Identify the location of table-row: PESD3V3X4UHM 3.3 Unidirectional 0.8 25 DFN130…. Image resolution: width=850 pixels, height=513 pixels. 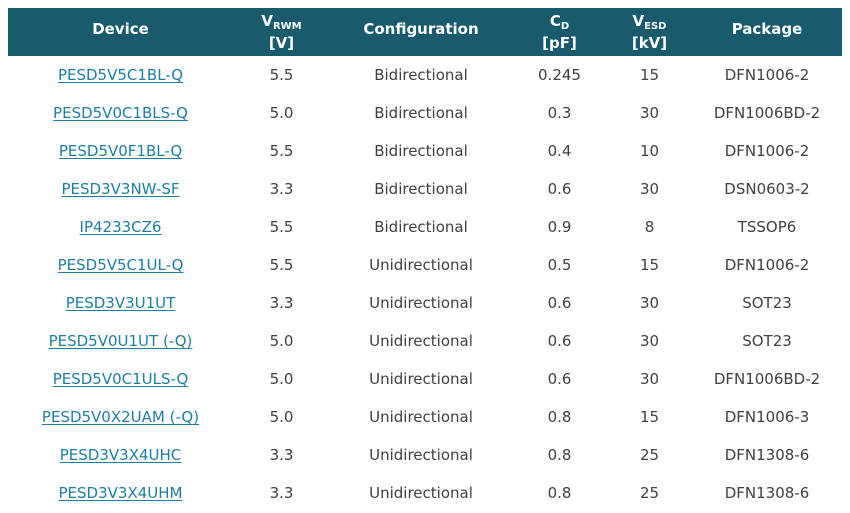
(425, 493).